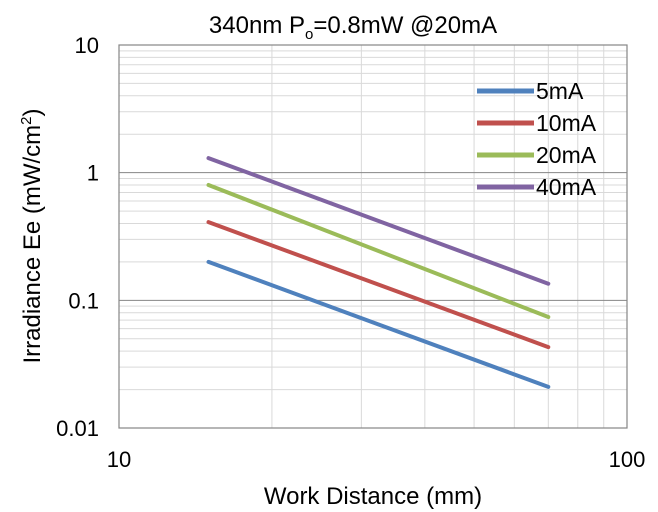  Describe the element at coordinates (87, 45) in the screenshot. I see `y-tick-label: 10` at that location.